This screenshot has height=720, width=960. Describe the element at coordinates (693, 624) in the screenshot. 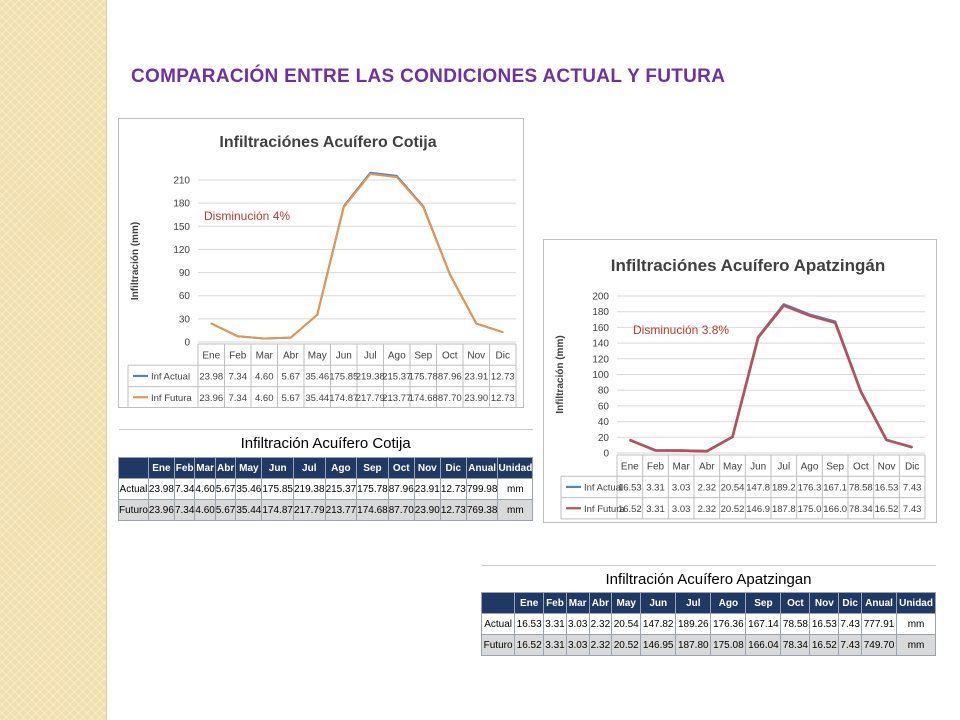

I see `table-cell: 189.26` at that location.